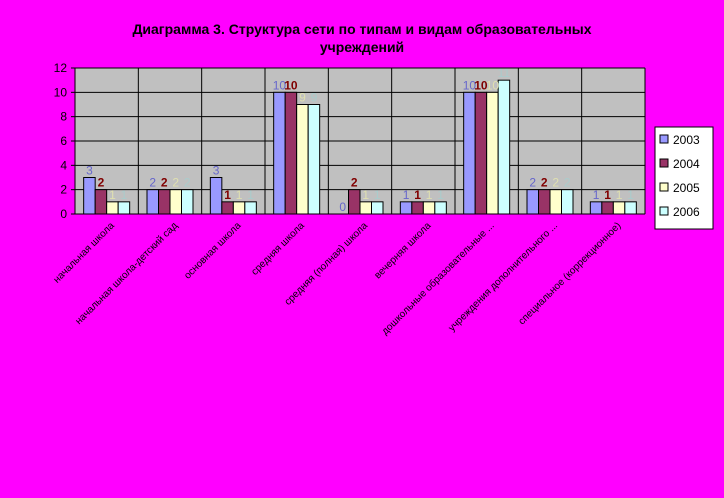 The width and height of the screenshot is (724, 498). What do you see at coordinates (686, 212) in the screenshot?
I see `legend-label: 2006` at bounding box center [686, 212].